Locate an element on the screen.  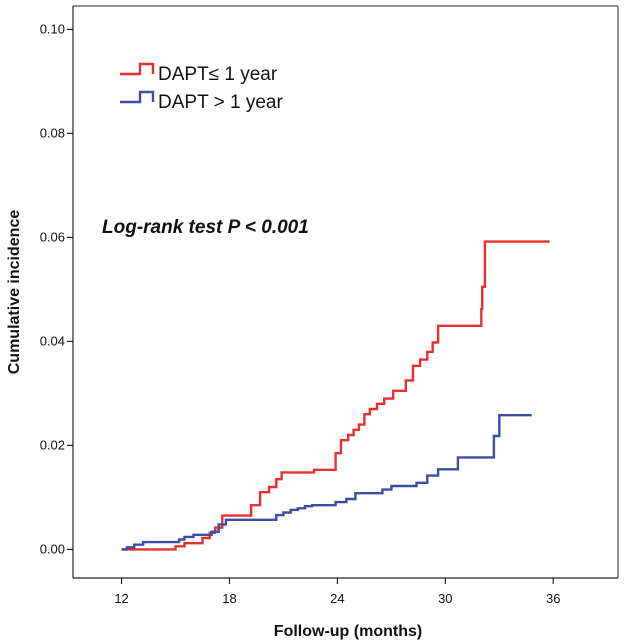
x-tick-label: 12 is located at coordinates (121, 598).